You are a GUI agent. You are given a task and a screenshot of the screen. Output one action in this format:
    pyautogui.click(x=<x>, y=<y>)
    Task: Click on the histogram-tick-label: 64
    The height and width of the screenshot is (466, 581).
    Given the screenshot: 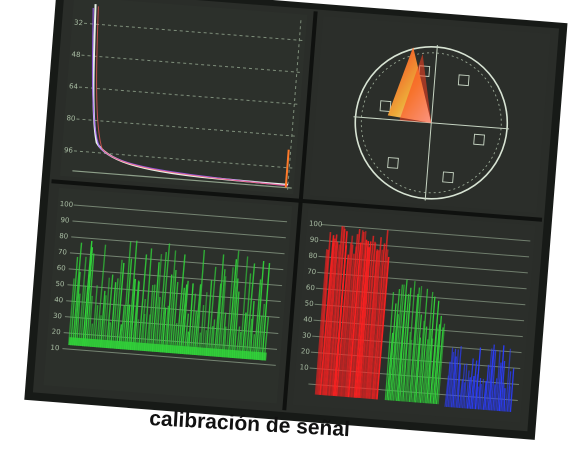 What is the action you would take?
    pyautogui.click(x=74, y=86)
    